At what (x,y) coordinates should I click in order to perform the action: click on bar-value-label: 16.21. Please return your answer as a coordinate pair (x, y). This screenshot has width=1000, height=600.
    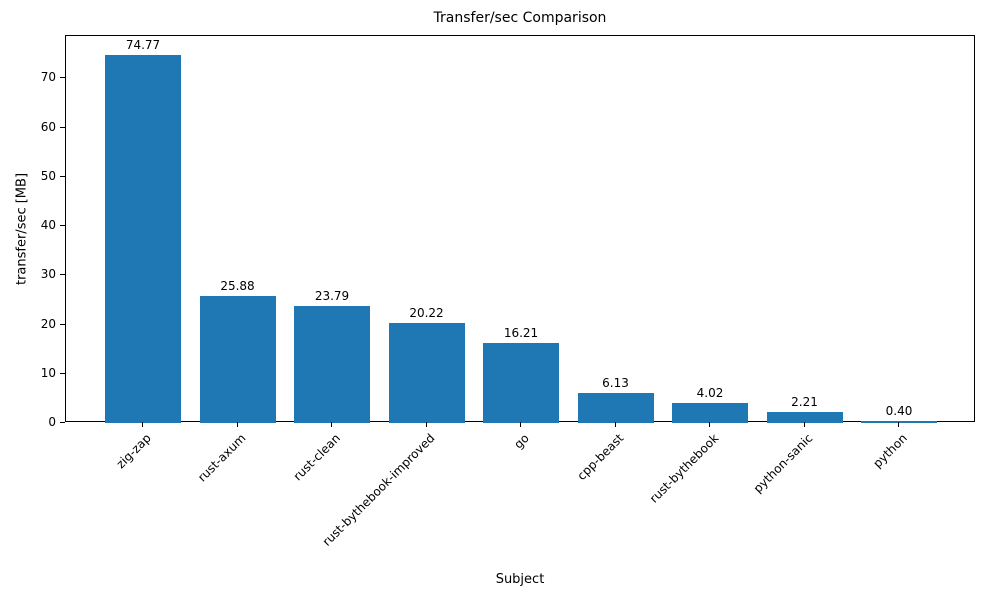
    Looking at the image, I should click on (521, 333).